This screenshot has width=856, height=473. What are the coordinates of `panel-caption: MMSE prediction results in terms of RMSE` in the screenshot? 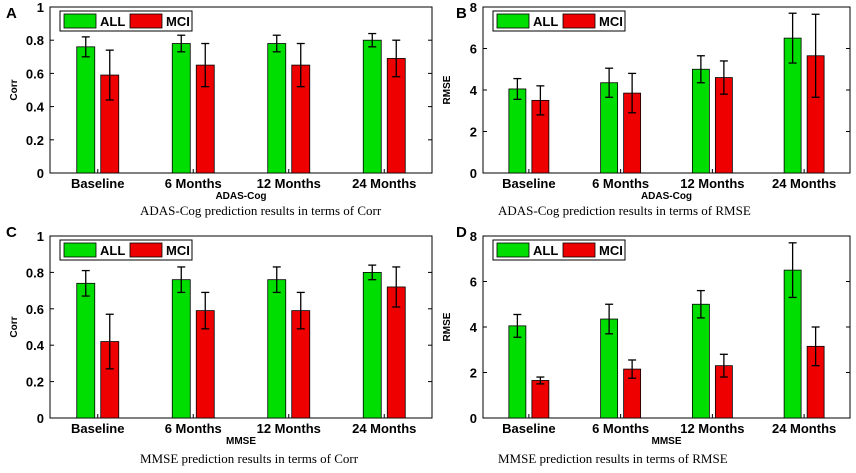 It's located at (613, 458).